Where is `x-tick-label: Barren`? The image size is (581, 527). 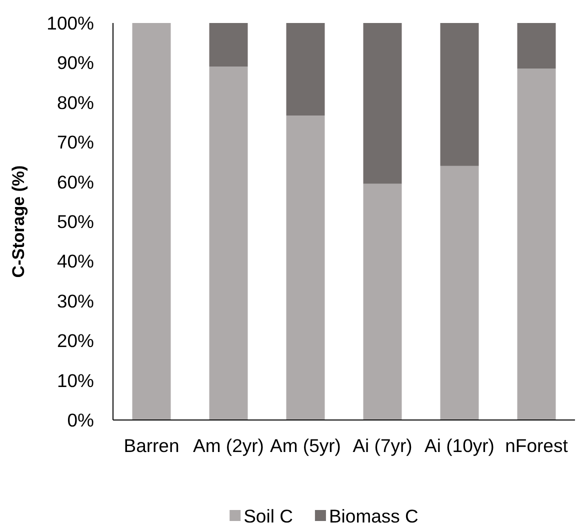 x-tick-label: Barren is located at coordinates (152, 445).